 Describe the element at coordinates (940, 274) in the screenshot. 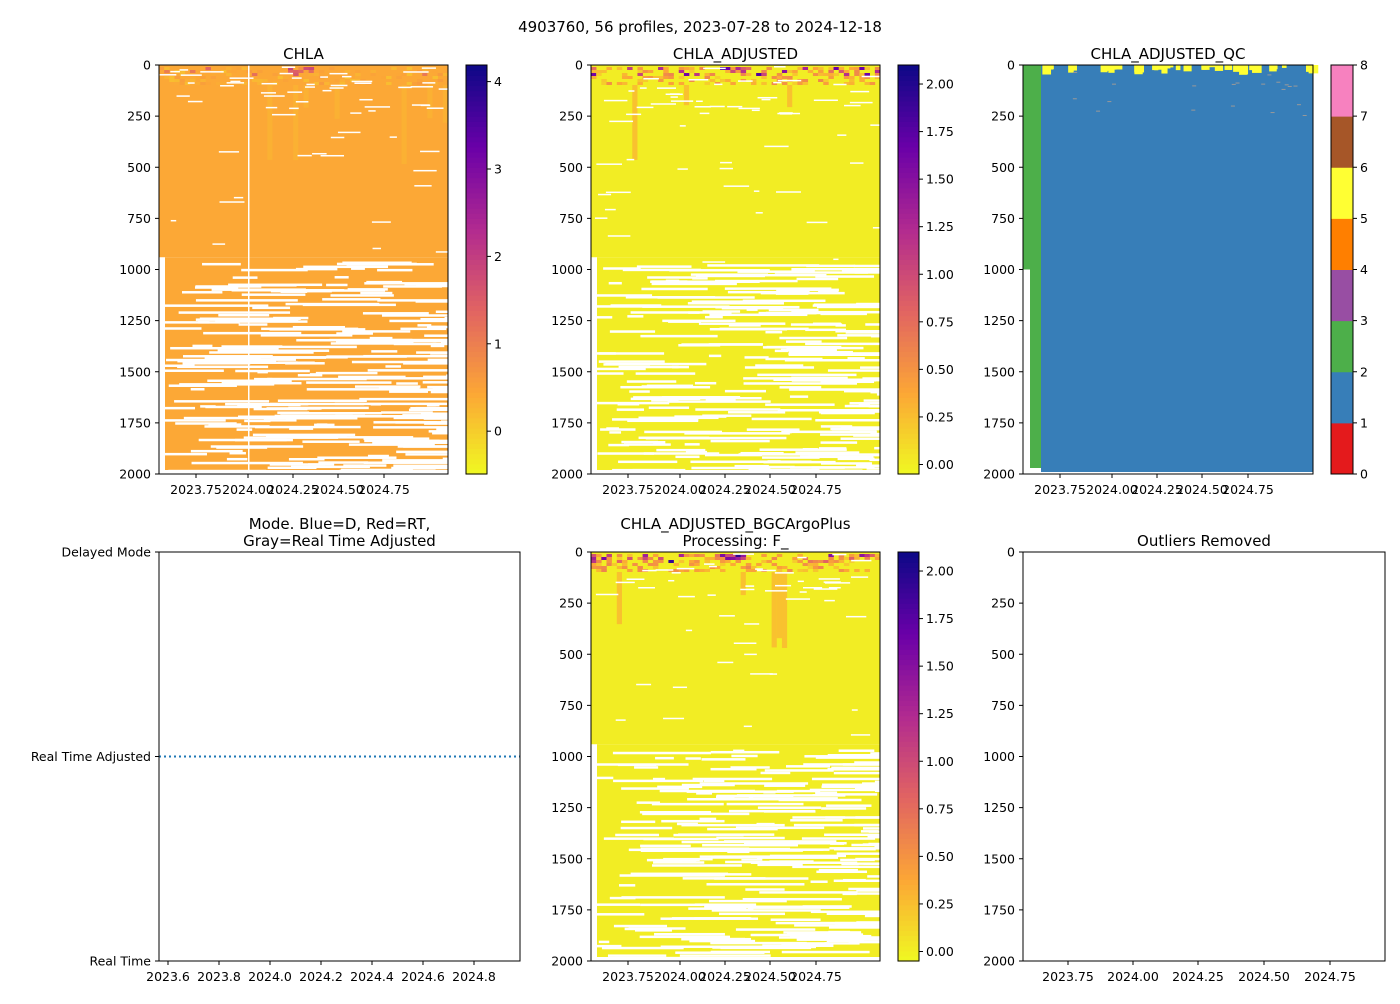

I see `colorbar-tick-label: 1.00` at that location.